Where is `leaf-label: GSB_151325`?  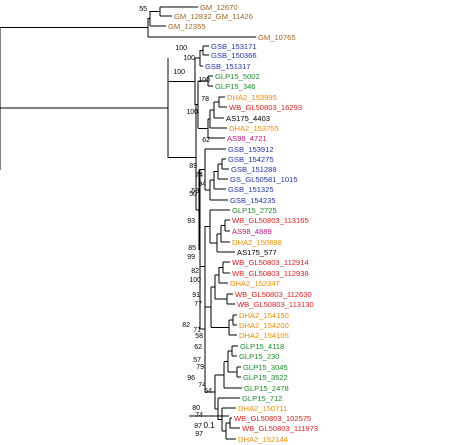 leaf-label: GSB_151325 is located at coordinates (251, 189).